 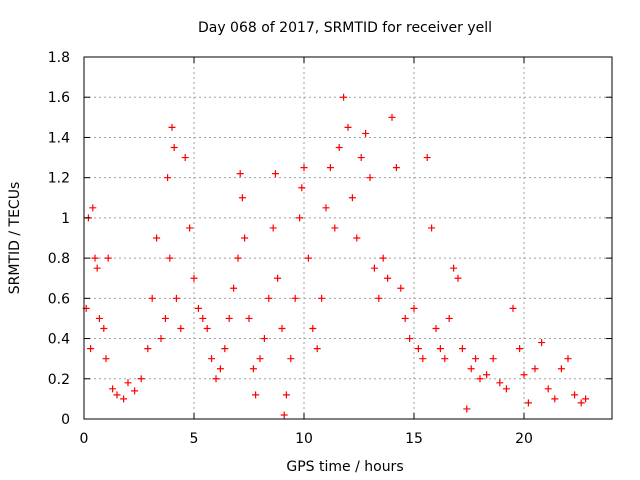 What do you see at coordinates (304, 439) in the screenshot?
I see `x-tick-label: 10` at bounding box center [304, 439].